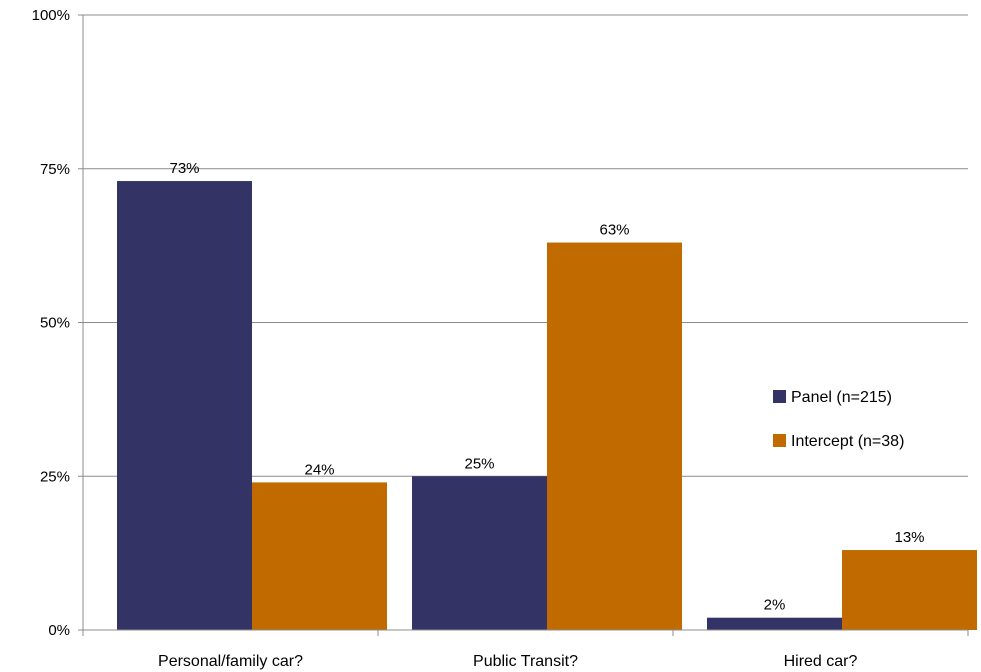 This screenshot has width=981, height=672. I want to click on y-tick-label: 25%, so click(55, 476).